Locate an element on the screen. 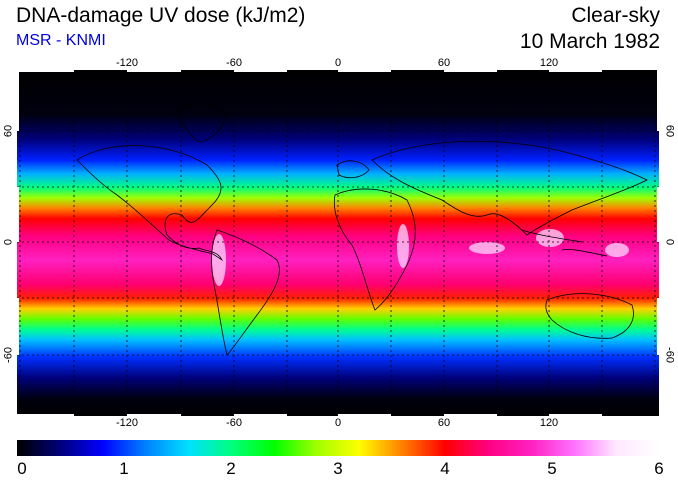 The height and width of the screenshot is (480, 678). source-label: MSR - KNMI is located at coordinates (61, 40).